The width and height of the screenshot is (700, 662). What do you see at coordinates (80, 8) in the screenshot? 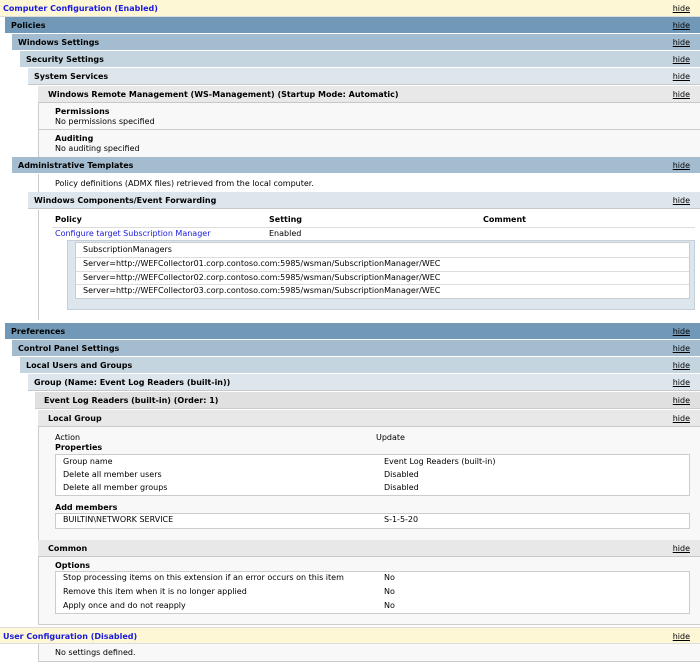
I see `section-title: Computer Configuration (Enabled)` at bounding box center [80, 8].